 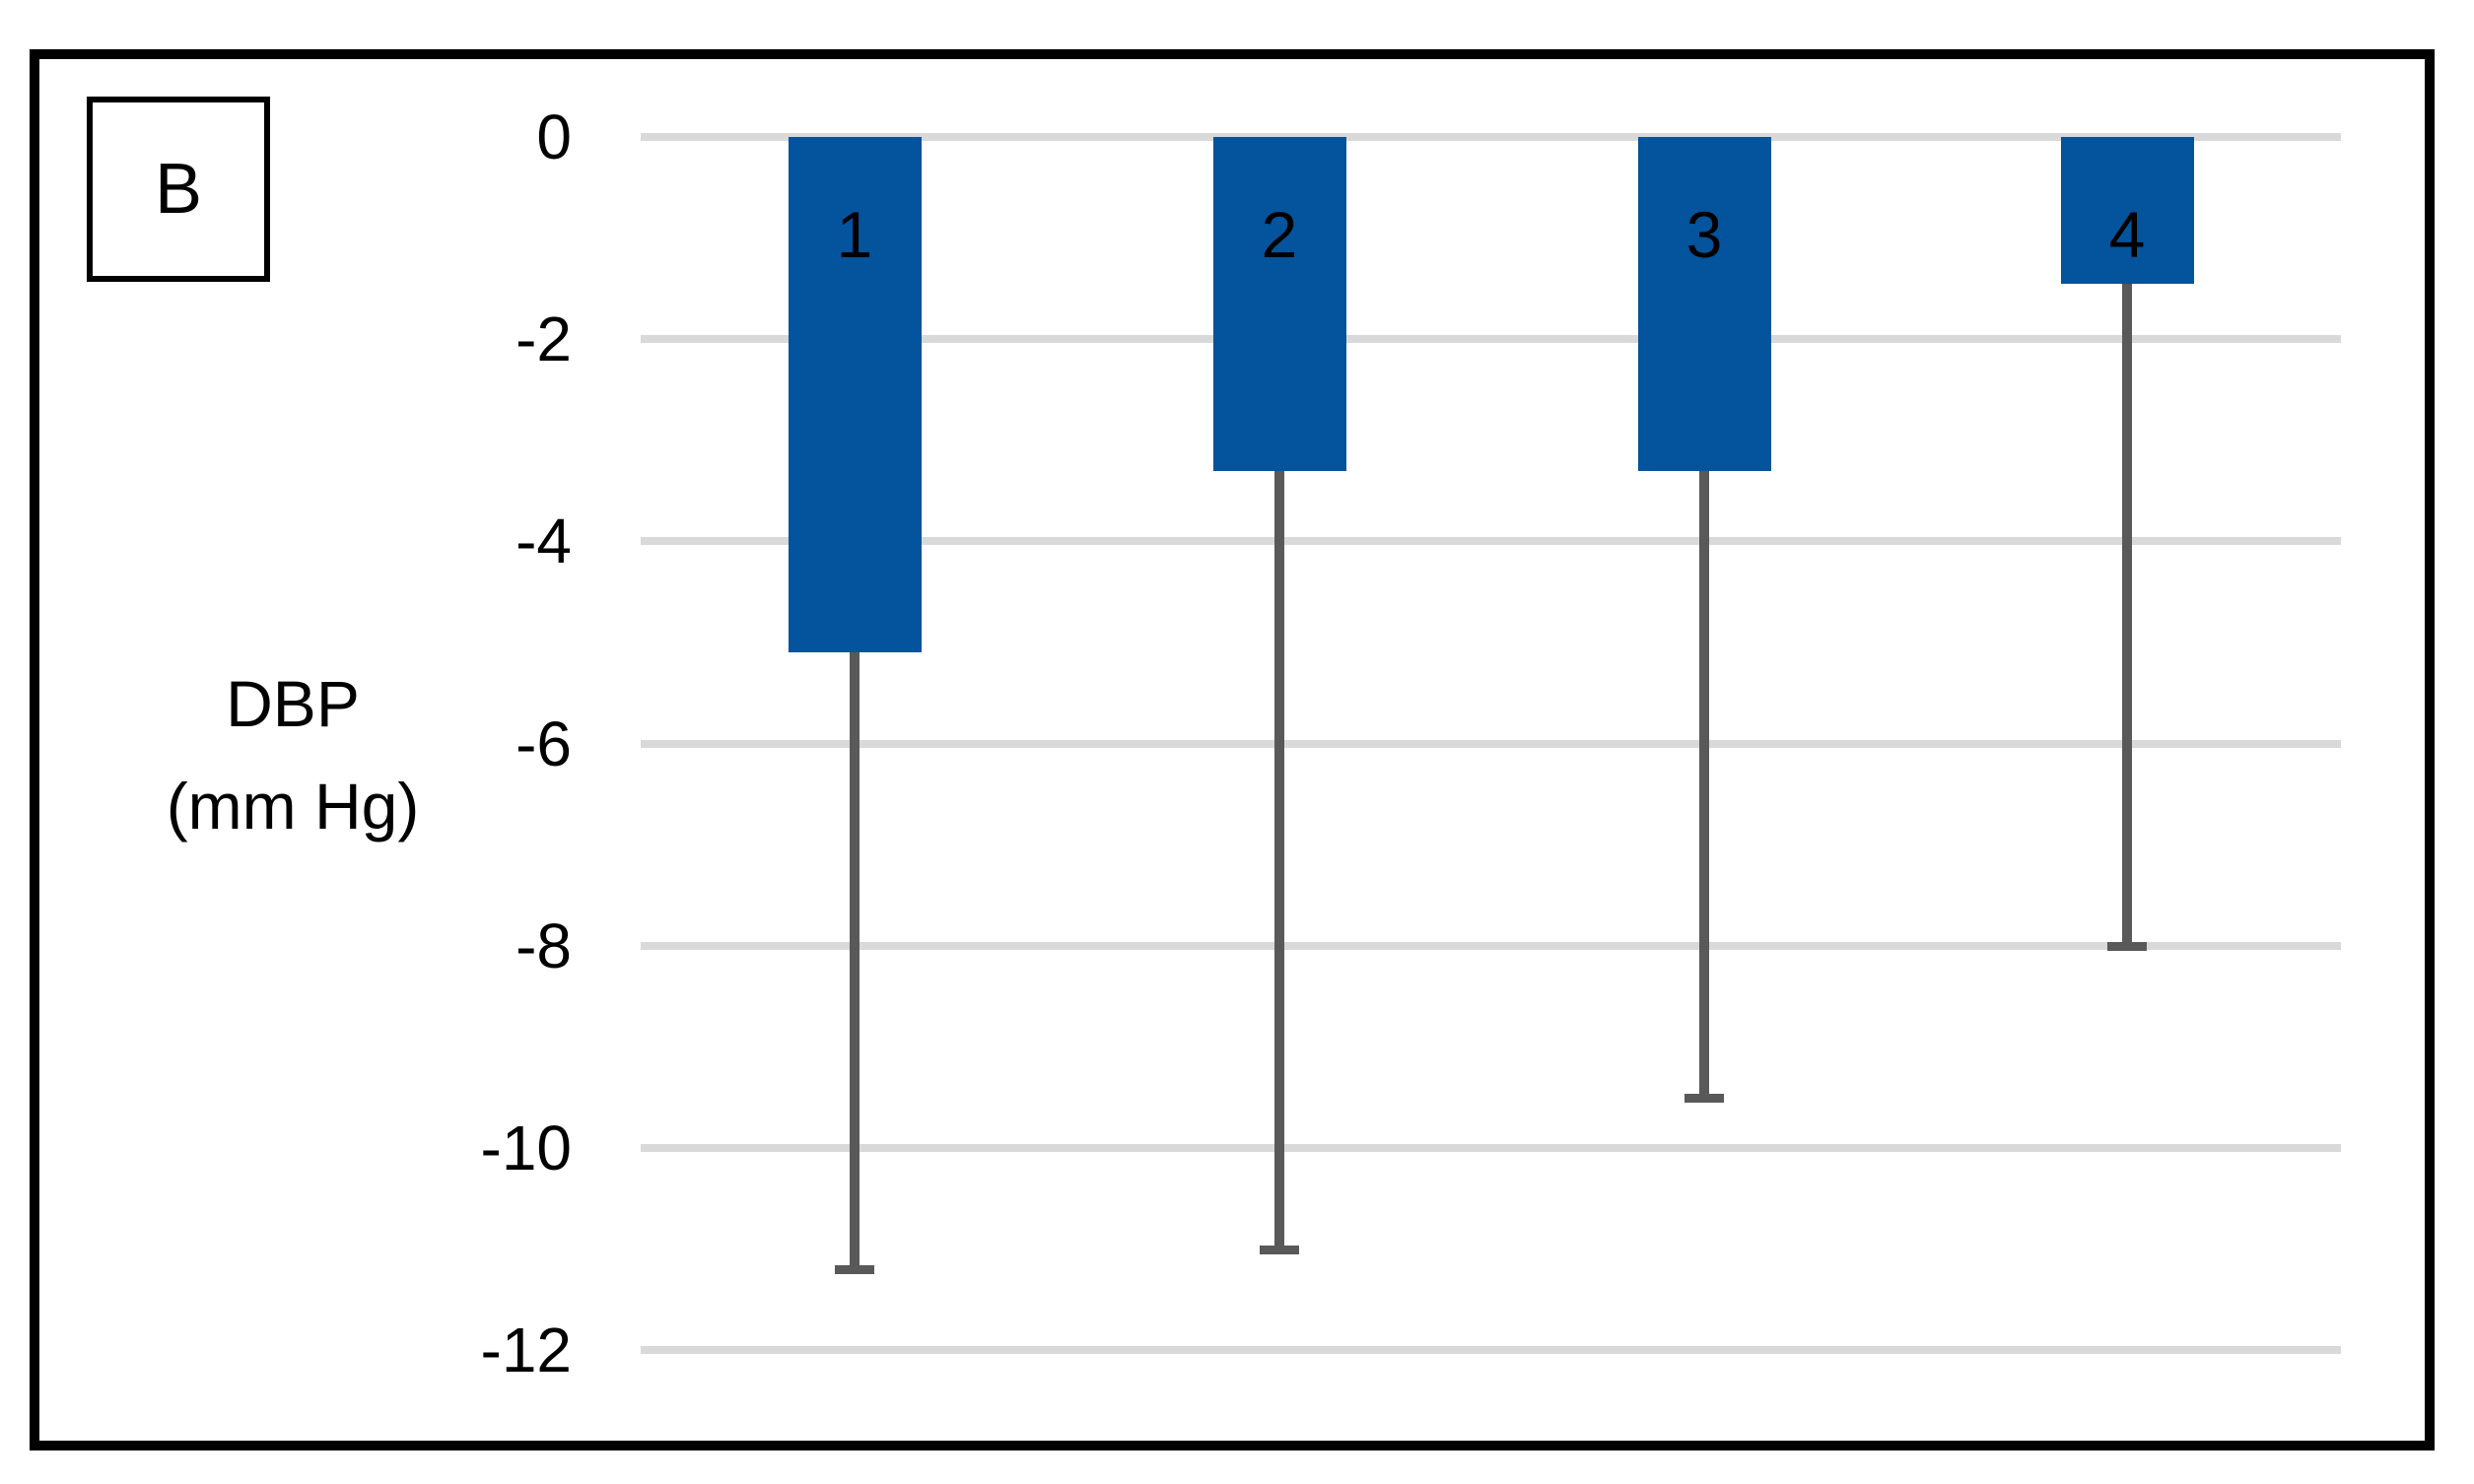 I want to click on y-tick-label: -2, so click(x=543, y=339).